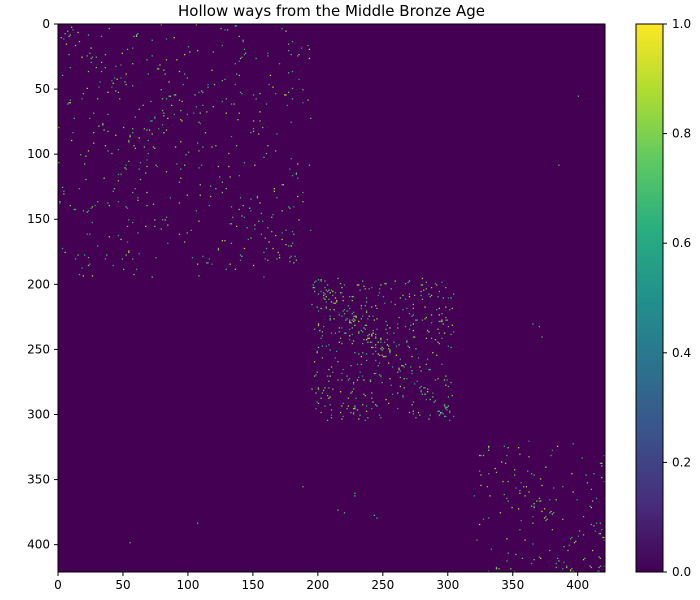  What do you see at coordinates (38, 219) in the screenshot?
I see `y-tick-label: 150` at bounding box center [38, 219].